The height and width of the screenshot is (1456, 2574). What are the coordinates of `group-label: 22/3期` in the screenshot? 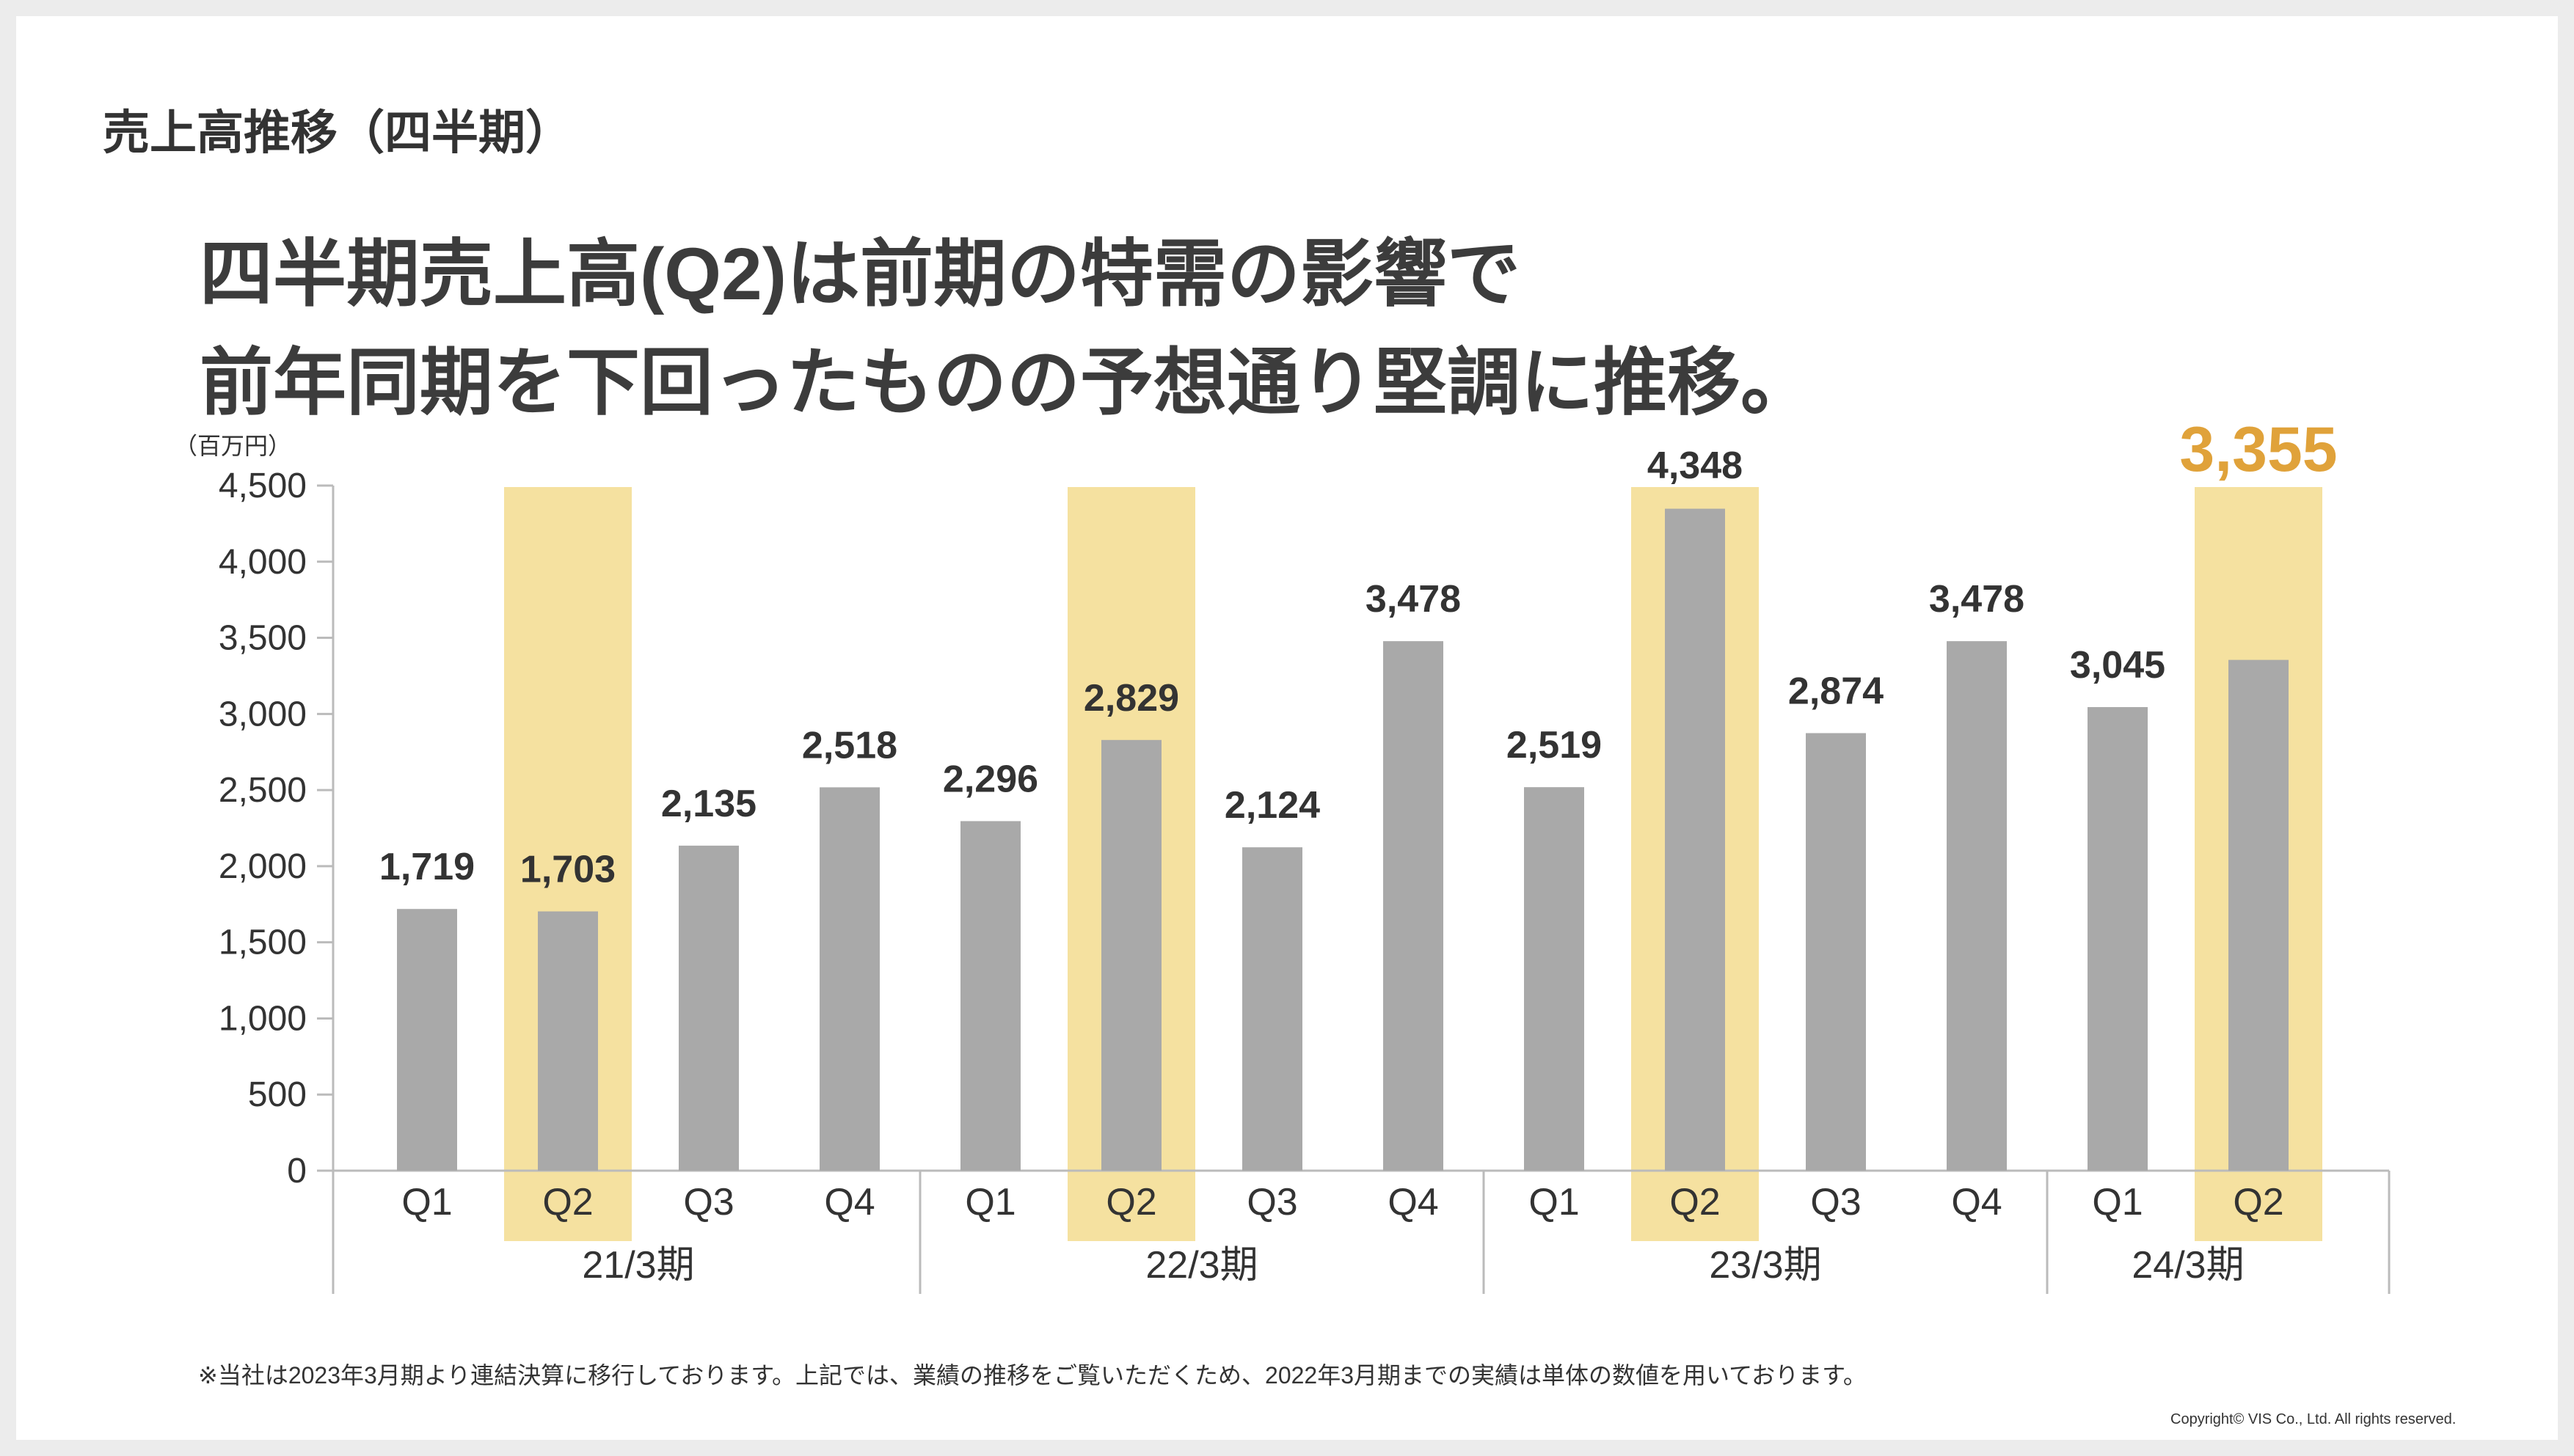 It's located at (1201, 1266).